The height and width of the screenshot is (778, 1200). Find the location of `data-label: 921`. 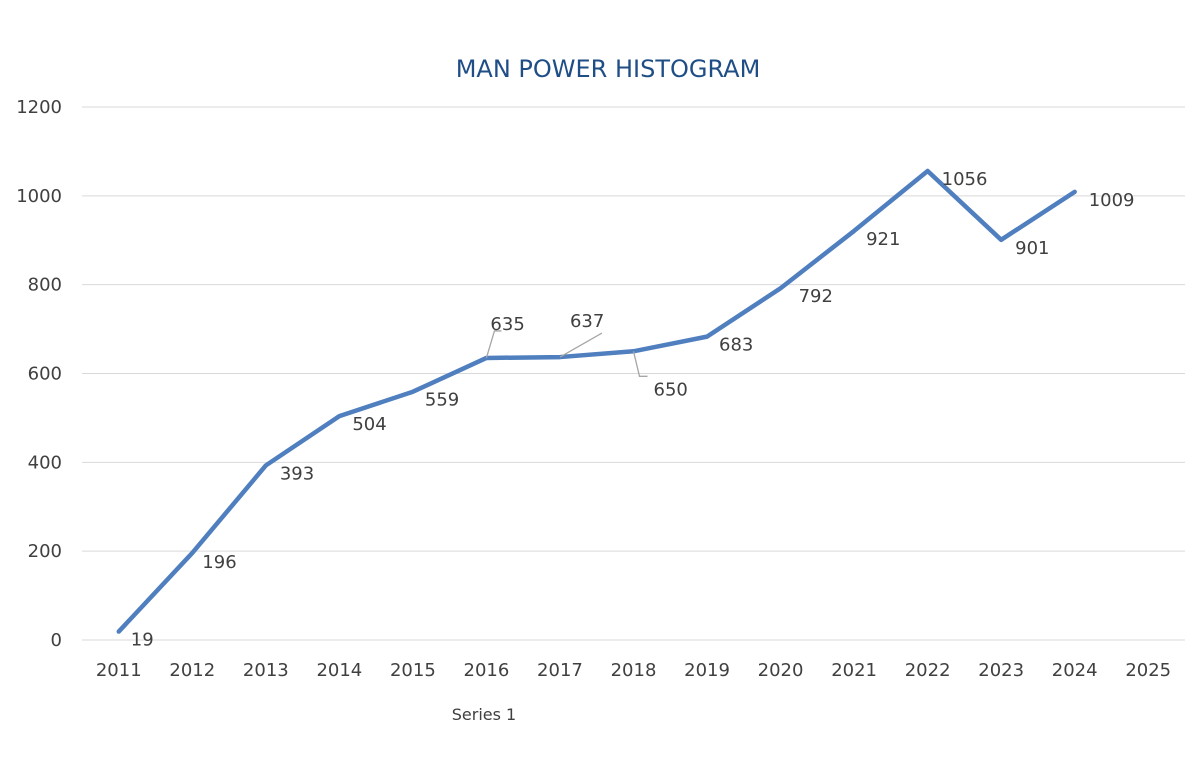

data-label: 921 is located at coordinates (883, 239).